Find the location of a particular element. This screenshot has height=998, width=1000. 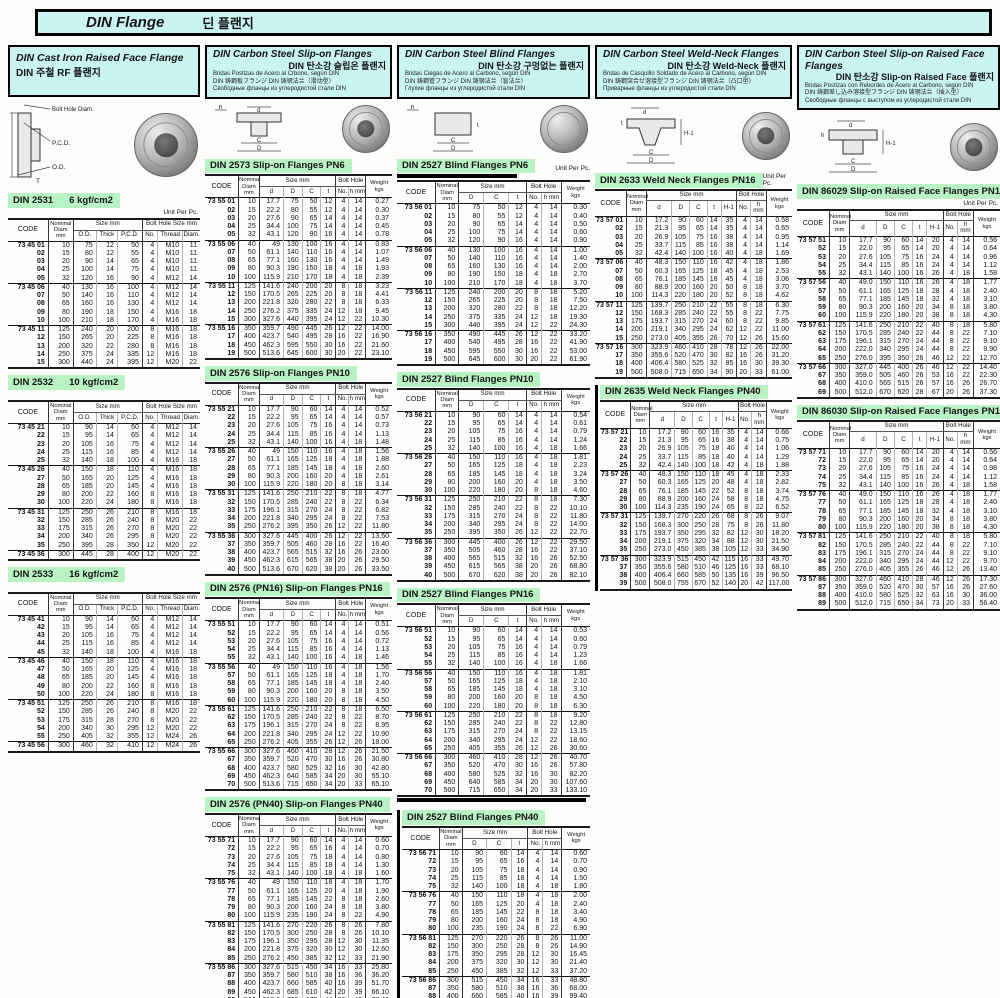

table-row: 77 50 61.1 165 125 20 4 18 1.90 is located at coordinates (298, 891).